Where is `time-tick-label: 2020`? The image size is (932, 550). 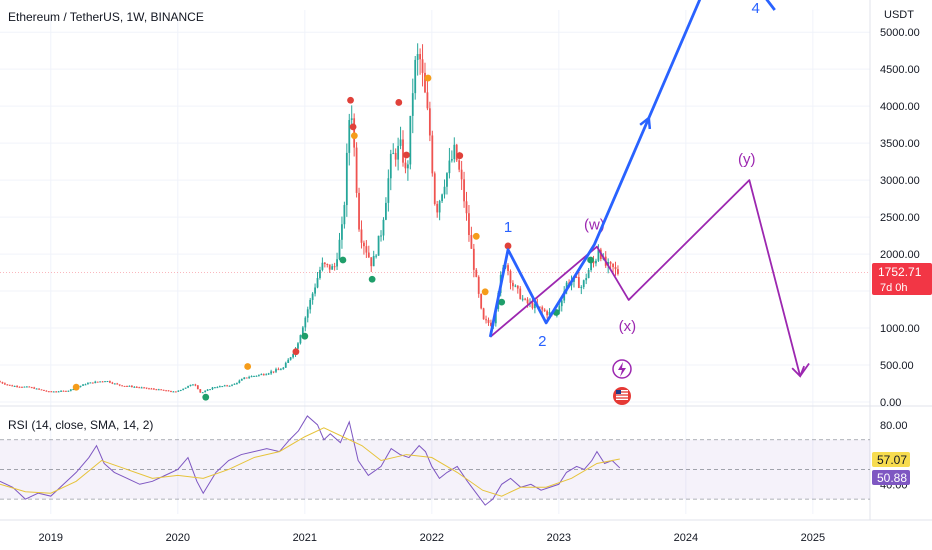 time-tick-label: 2020 is located at coordinates (178, 538).